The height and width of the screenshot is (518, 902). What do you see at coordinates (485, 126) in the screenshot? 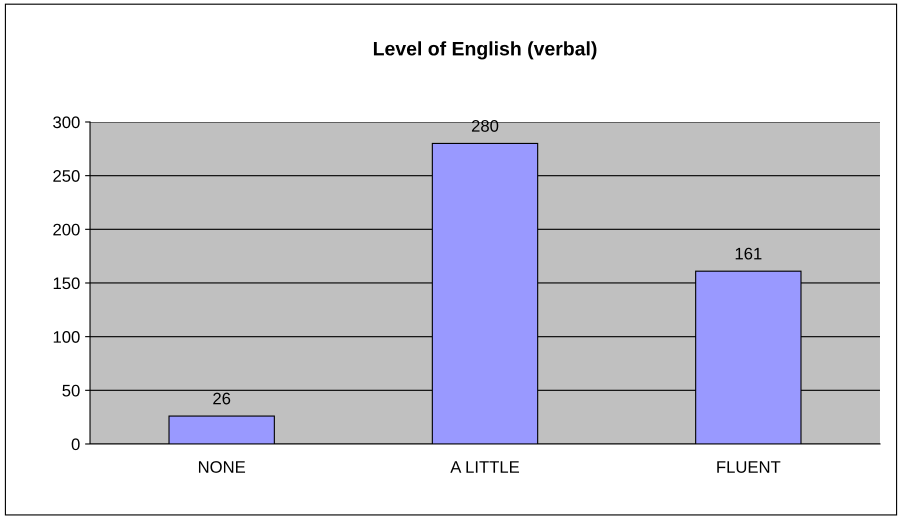
I see `data-label: 280` at bounding box center [485, 126].